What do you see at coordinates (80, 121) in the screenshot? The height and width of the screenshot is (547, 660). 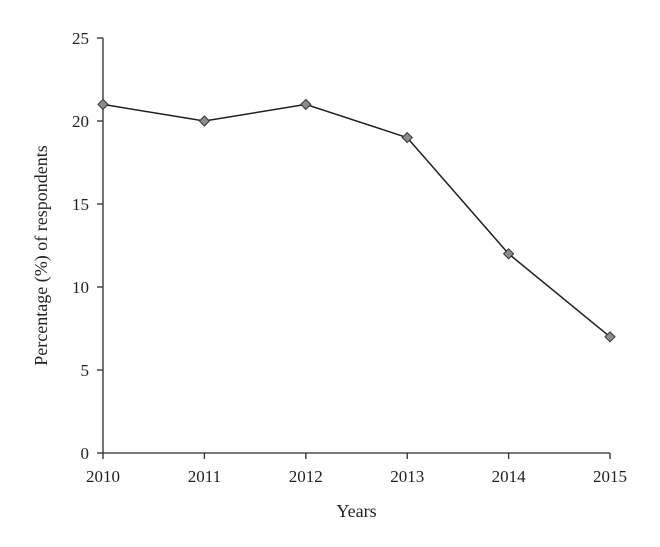 I see `y-tick-label-20: 20` at bounding box center [80, 121].